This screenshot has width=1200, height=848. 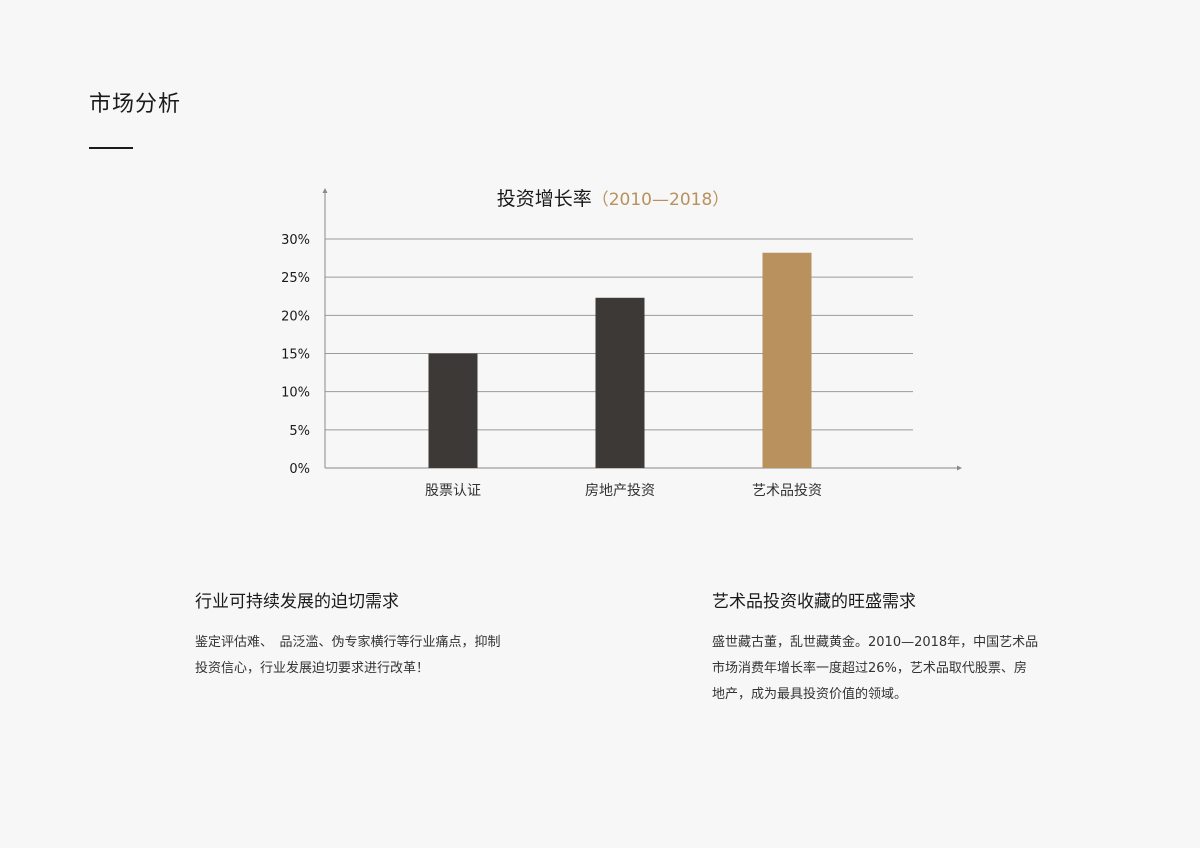 I want to click on section-body-line: 投资信心，行业发展迫切要求进行改革！, so click(x=312, y=668).